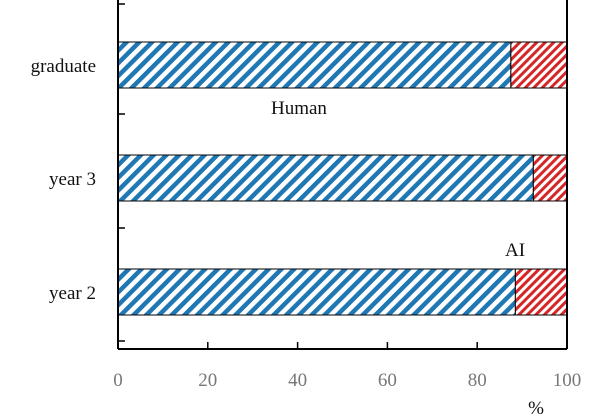 Image resolution: width=592 pixels, height=417 pixels. What do you see at coordinates (567, 380) in the screenshot?
I see `x-tick-label: 100` at bounding box center [567, 380].